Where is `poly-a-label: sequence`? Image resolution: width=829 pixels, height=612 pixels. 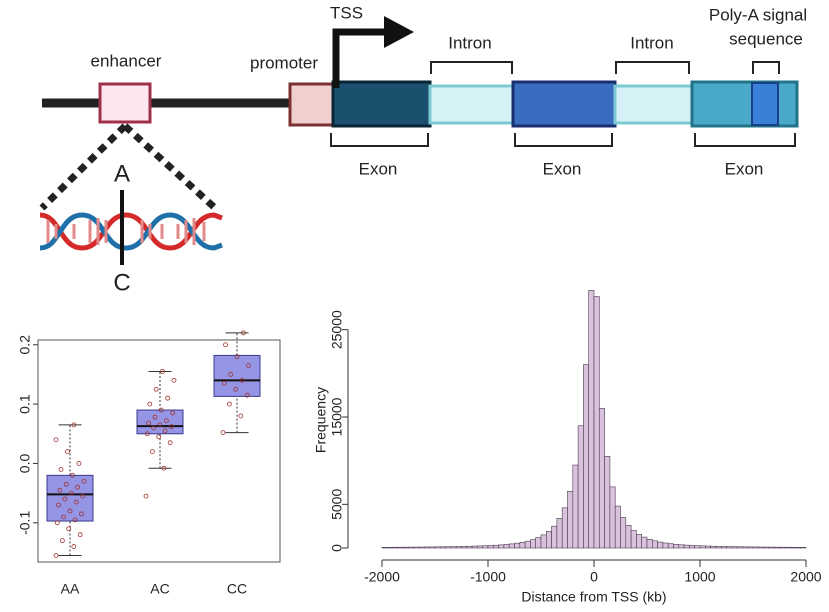
poly-a-label: sequence is located at coordinates (766, 38).